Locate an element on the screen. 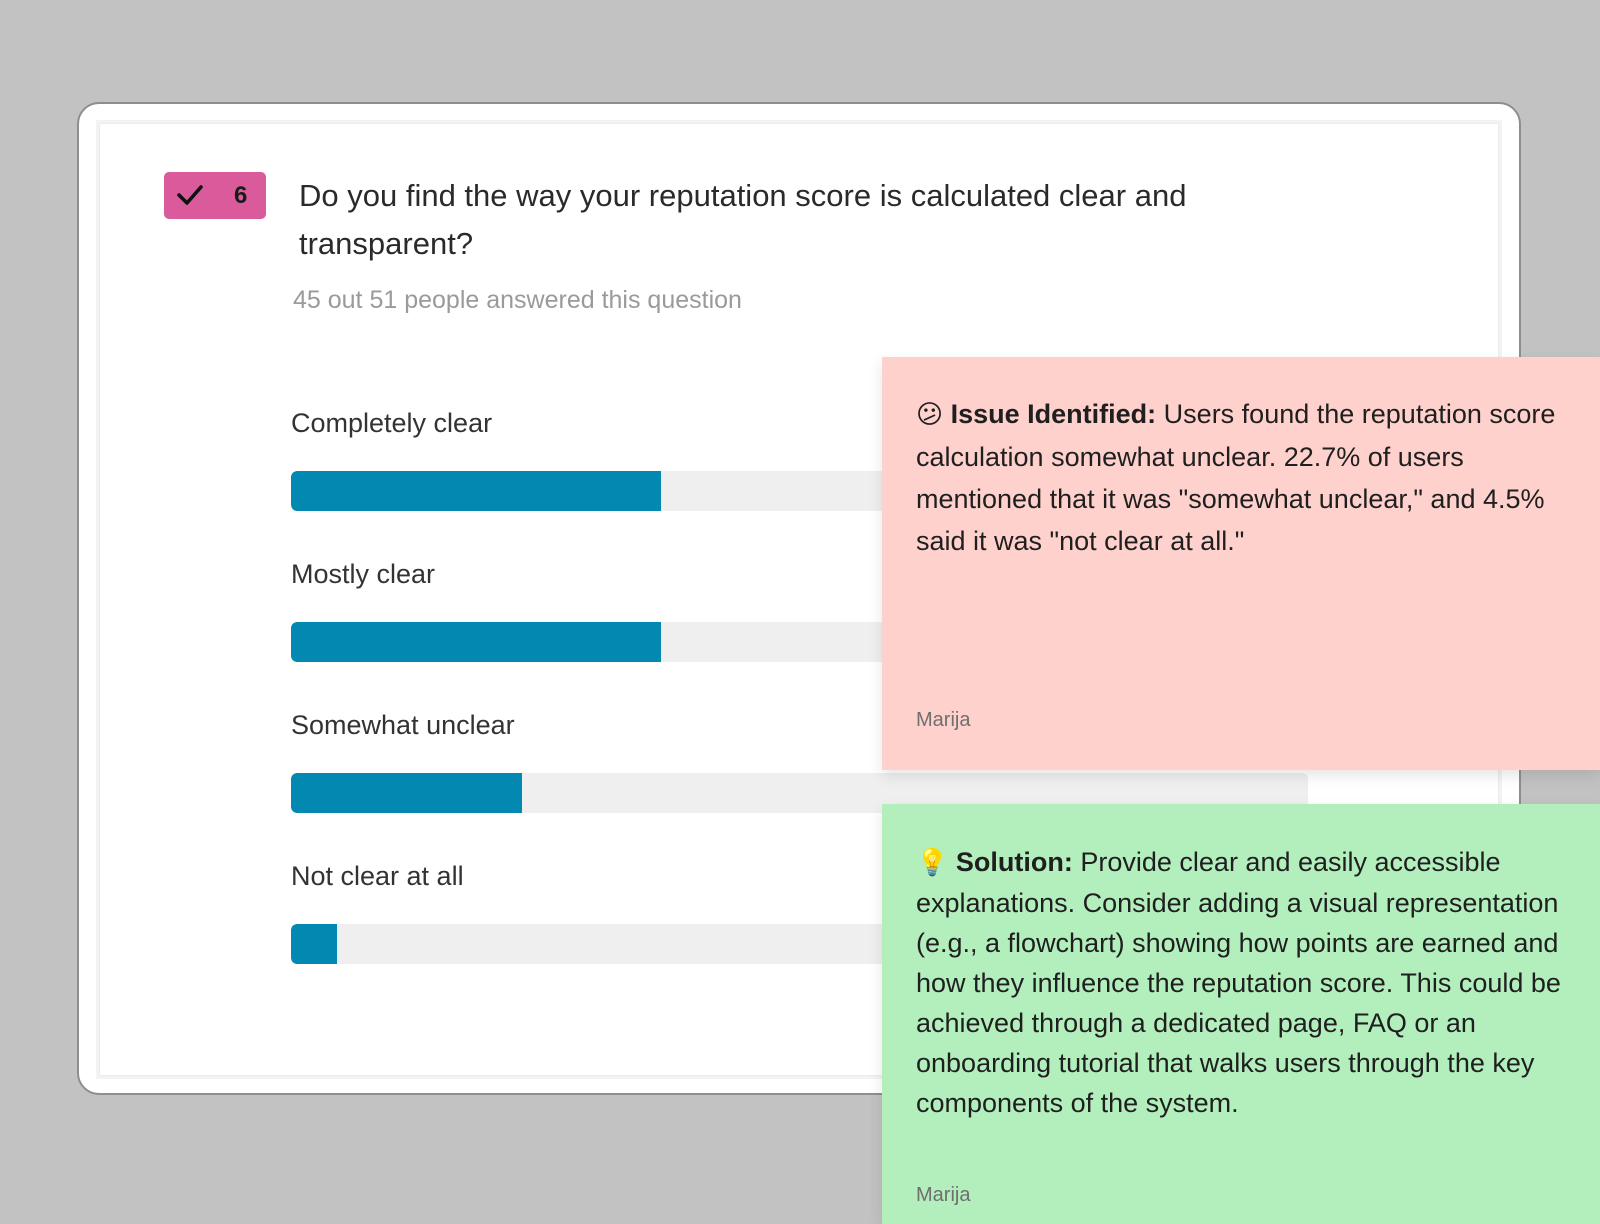 Image resolution: width=1600 pixels, height=1224 pixels. confused-face-icon: 😕 is located at coordinates (930, 415).